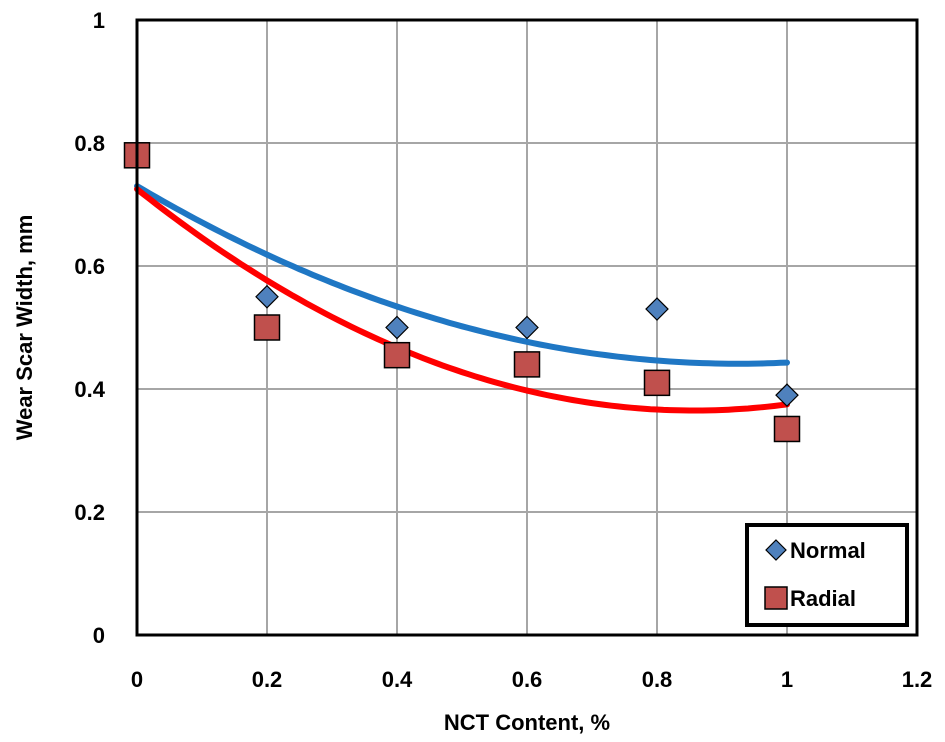 The image size is (945, 742). What do you see at coordinates (527, 722) in the screenshot?
I see `x-axis-title: NCT Content, %` at bounding box center [527, 722].